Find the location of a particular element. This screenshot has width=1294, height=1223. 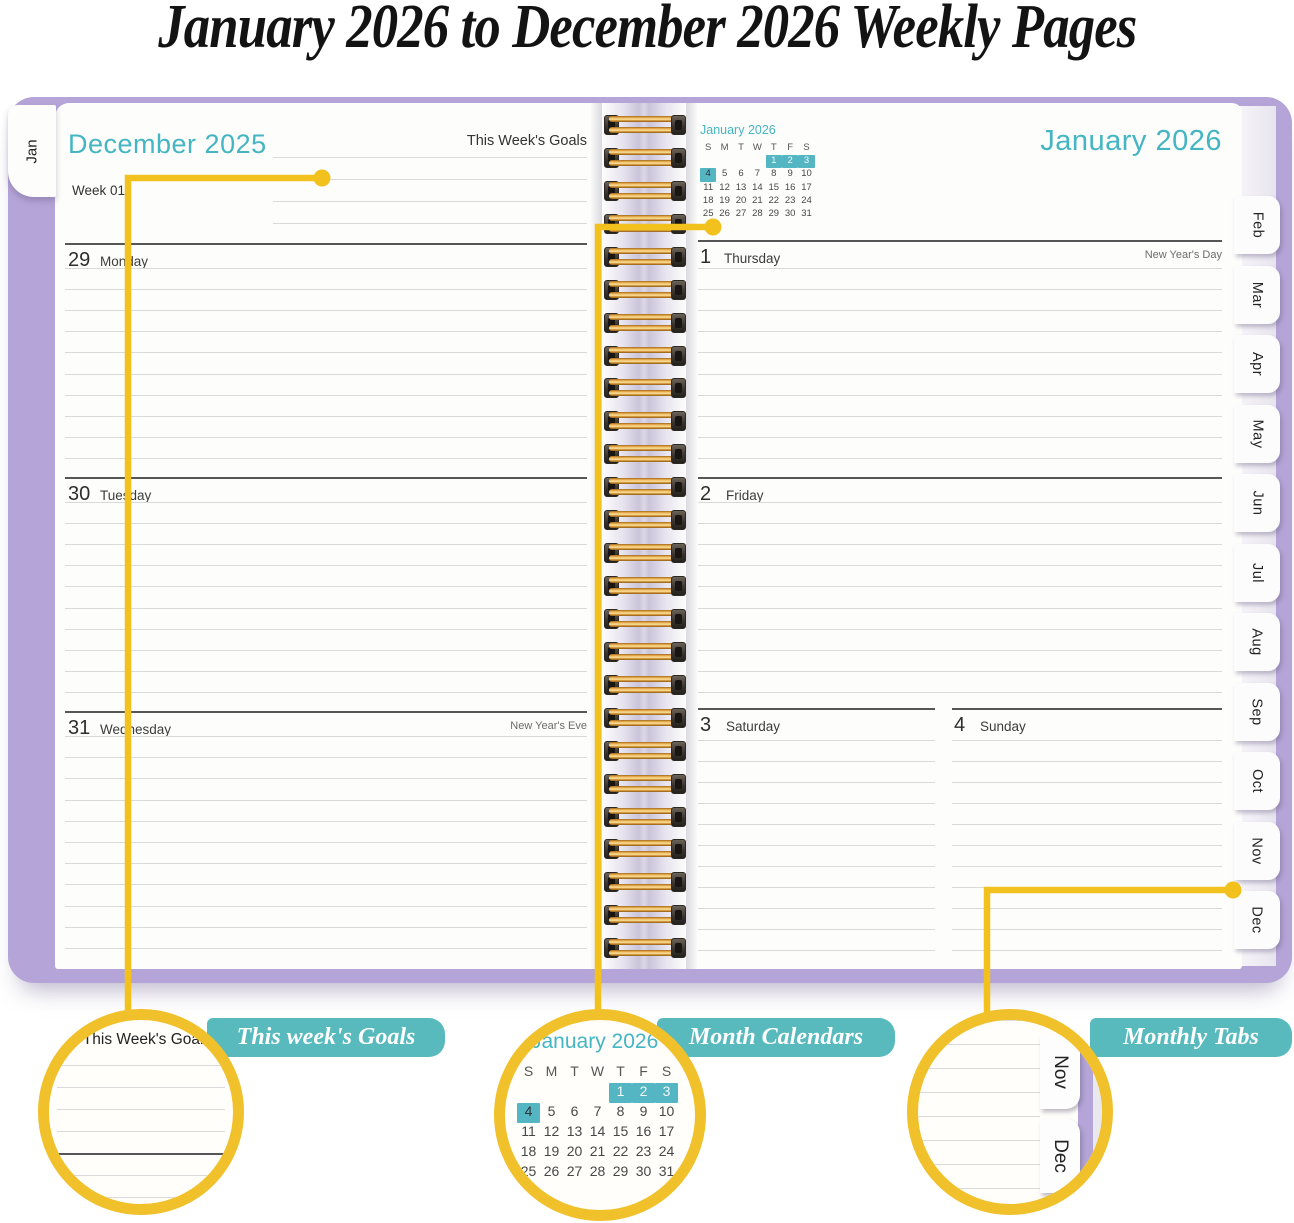

callout-tab-dec: Dec is located at coordinates (1060, 1156).